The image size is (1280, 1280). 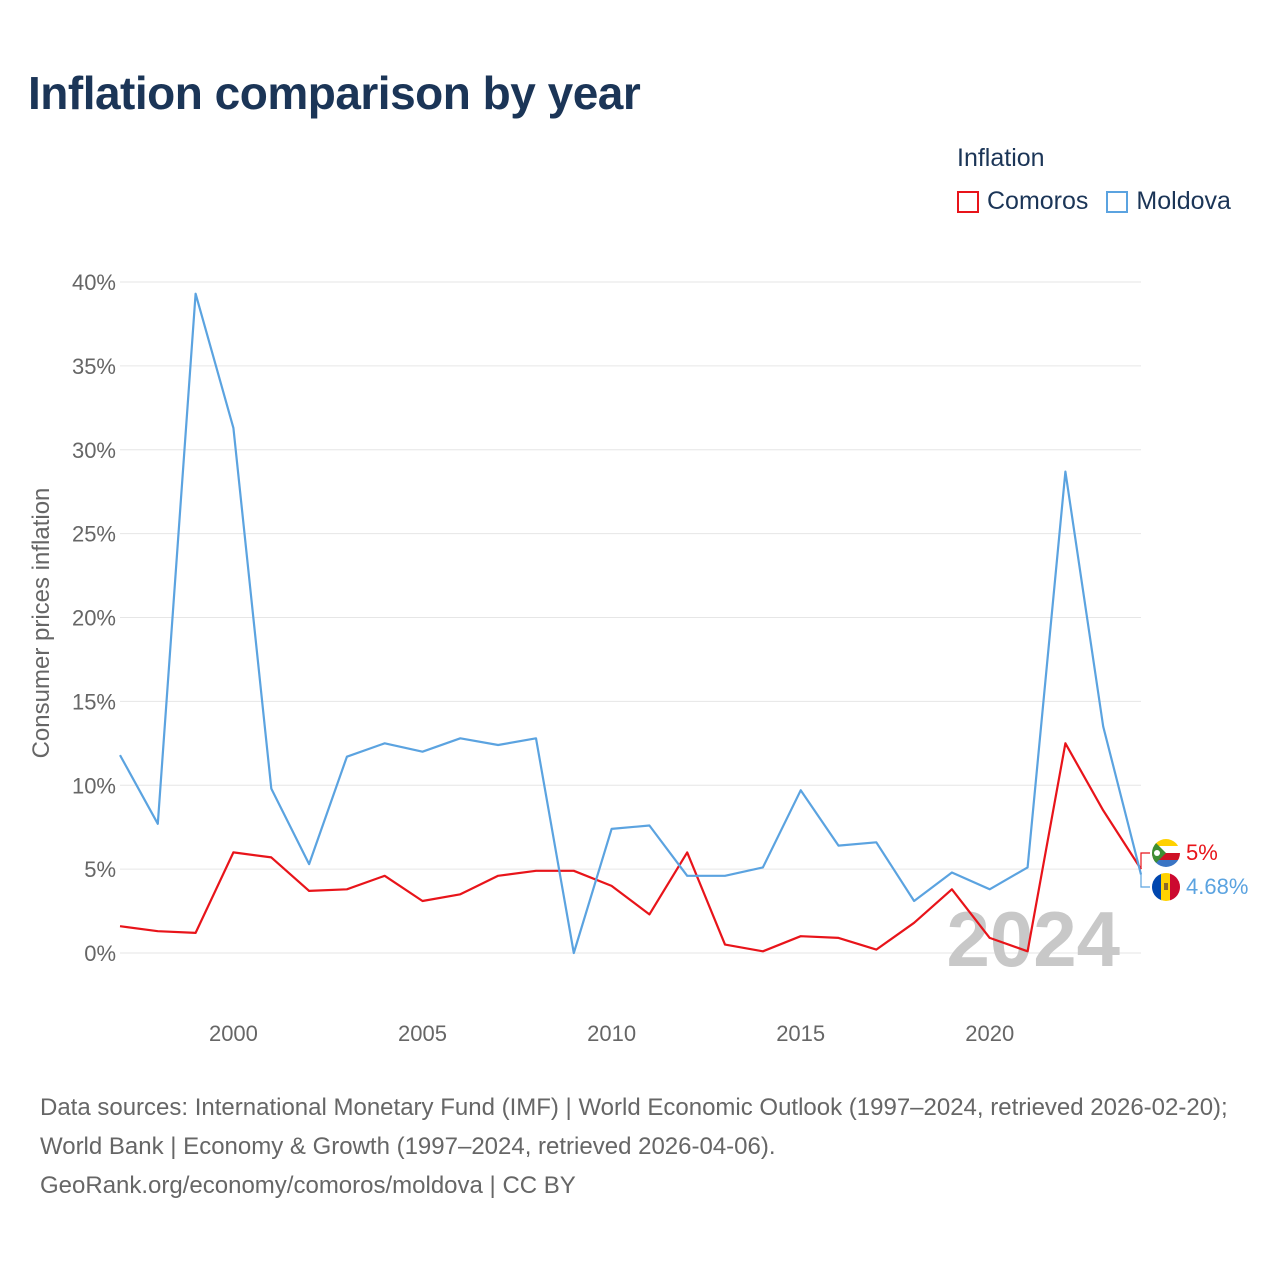 What do you see at coordinates (1145, 881) in the screenshot?
I see `end-connector-moldova` at bounding box center [1145, 881].